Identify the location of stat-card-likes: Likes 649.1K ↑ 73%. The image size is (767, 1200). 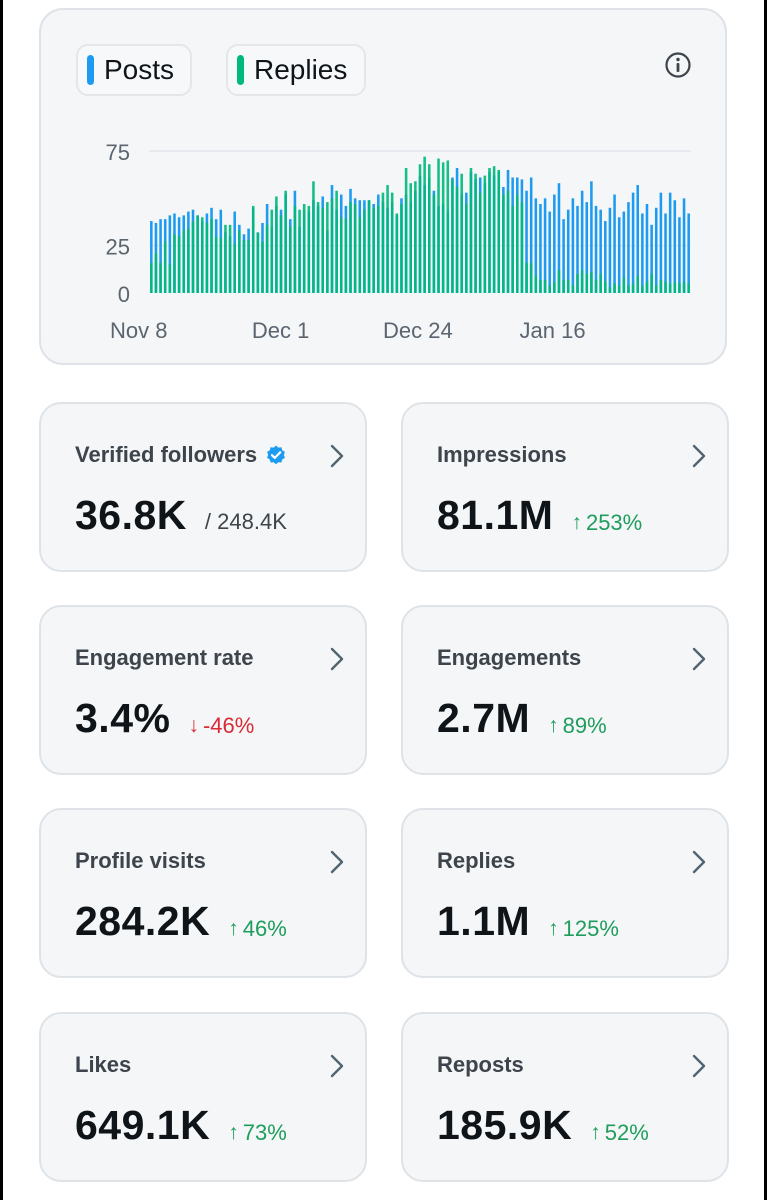
(203, 1097).